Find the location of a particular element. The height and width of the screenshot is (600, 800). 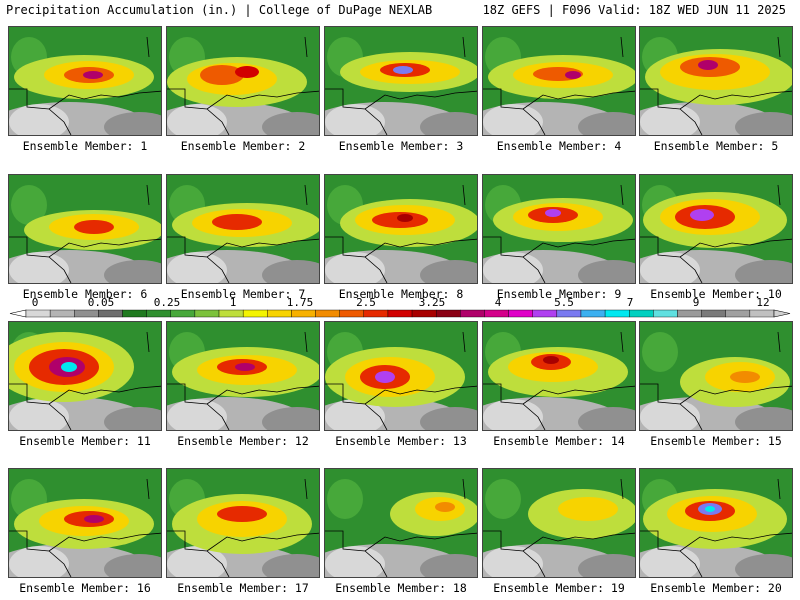

precipitation-colorbar is located at coordinates (400, 313).